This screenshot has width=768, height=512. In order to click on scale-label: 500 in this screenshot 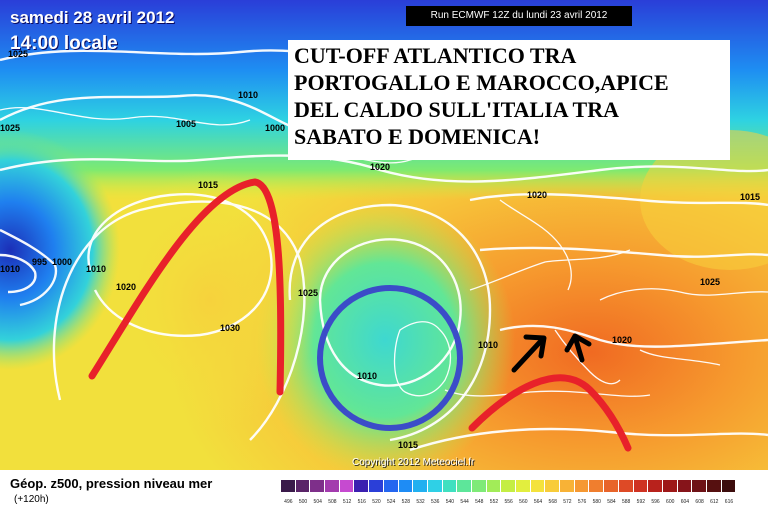, I will do `click(303, 502)`.